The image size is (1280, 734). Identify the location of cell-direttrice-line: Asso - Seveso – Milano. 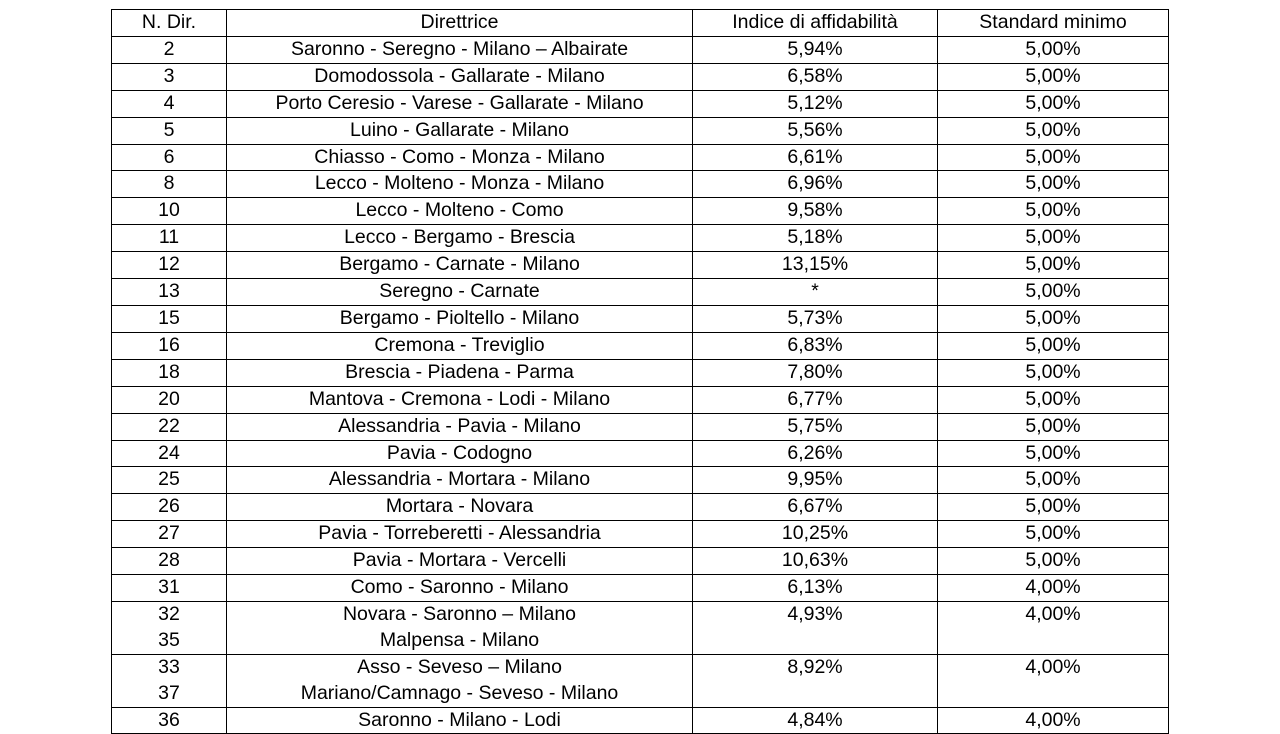
(459, 666).